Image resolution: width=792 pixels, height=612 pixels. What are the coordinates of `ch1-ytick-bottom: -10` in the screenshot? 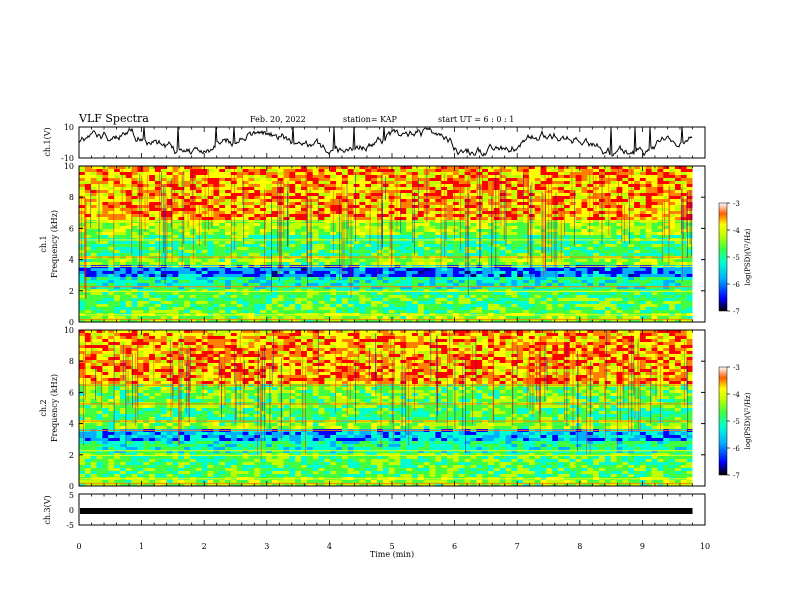 It's located at (67, 158).